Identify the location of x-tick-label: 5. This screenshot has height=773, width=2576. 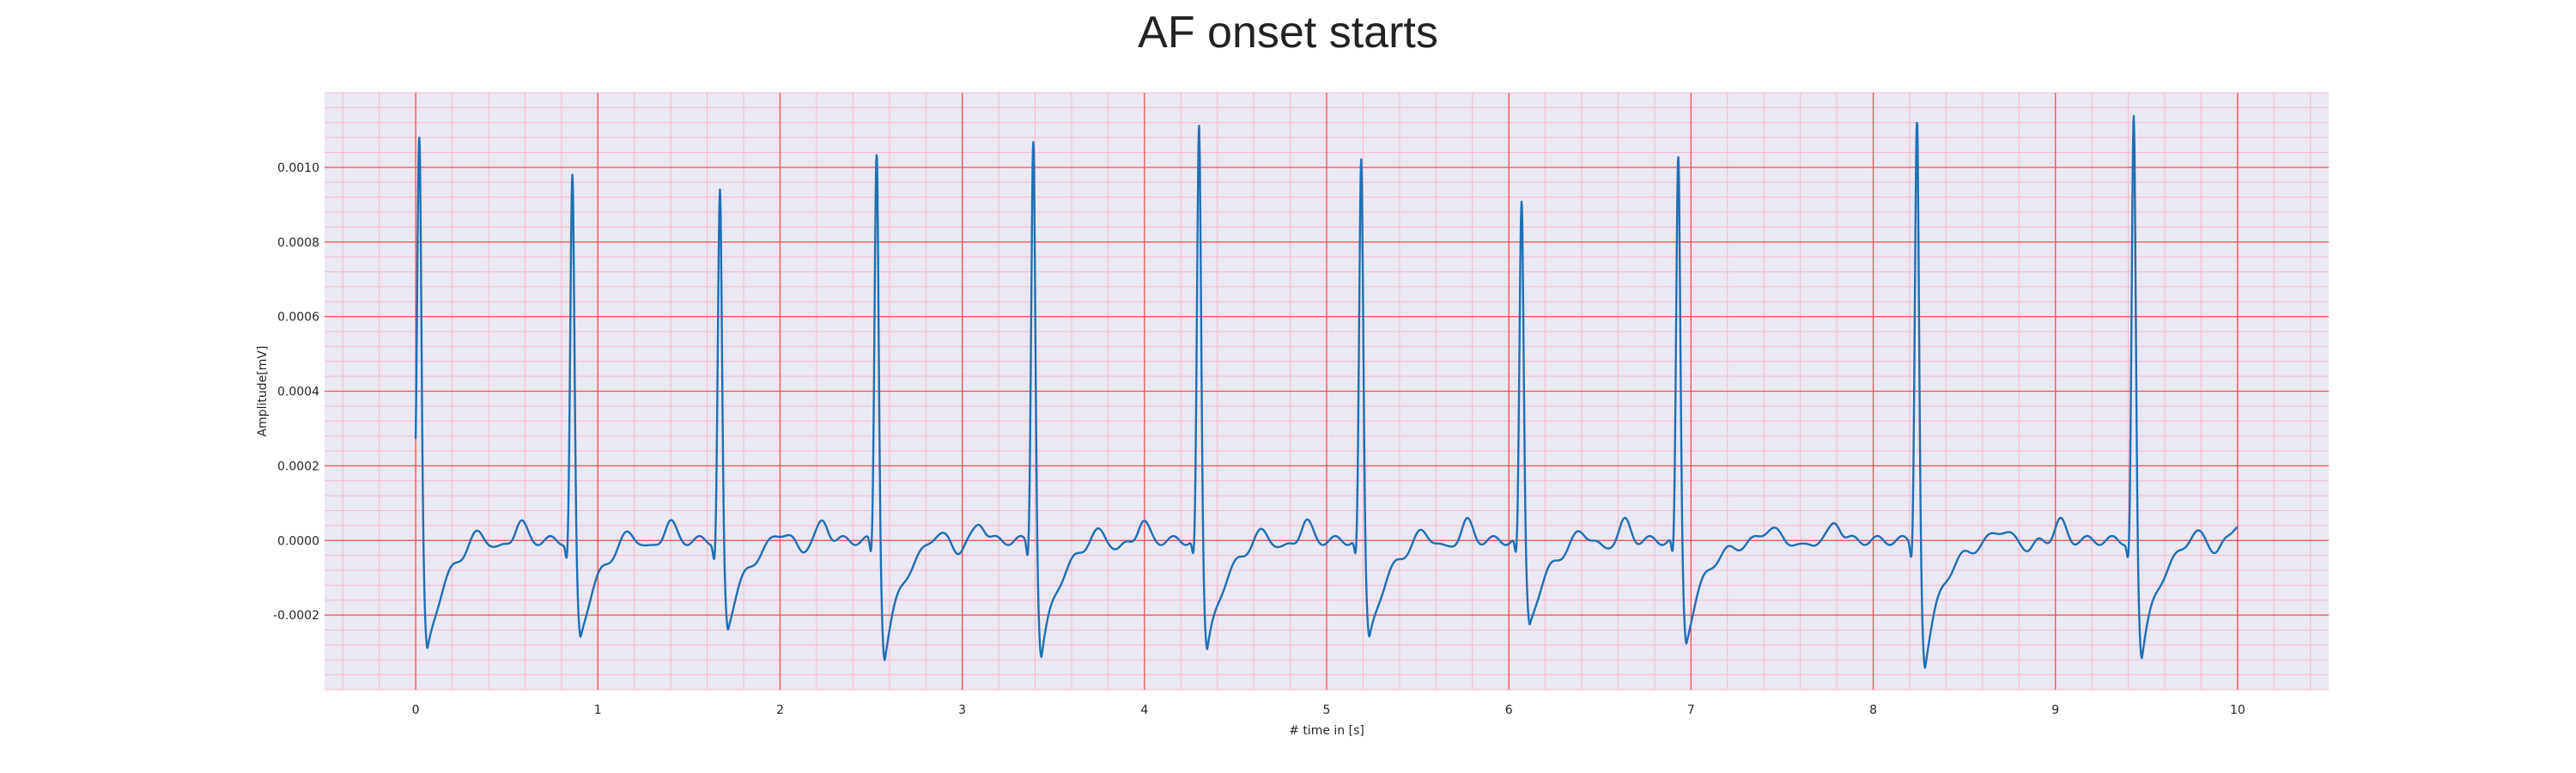
(1327, 710).